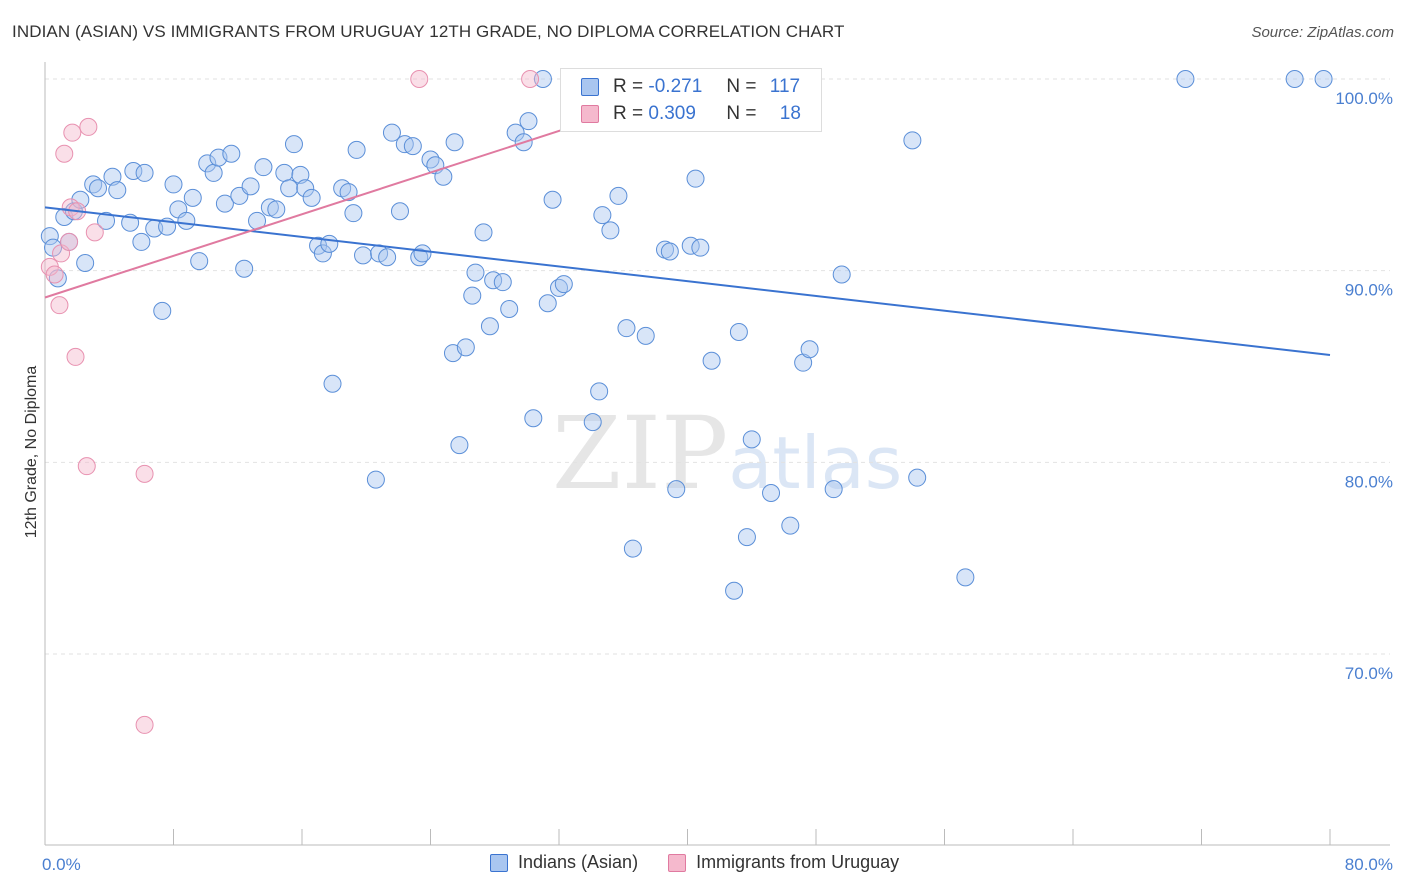  Describe the element at coordinates (640, 453) in the screenshot. I see `watermark-zip: ZIP` at that location.